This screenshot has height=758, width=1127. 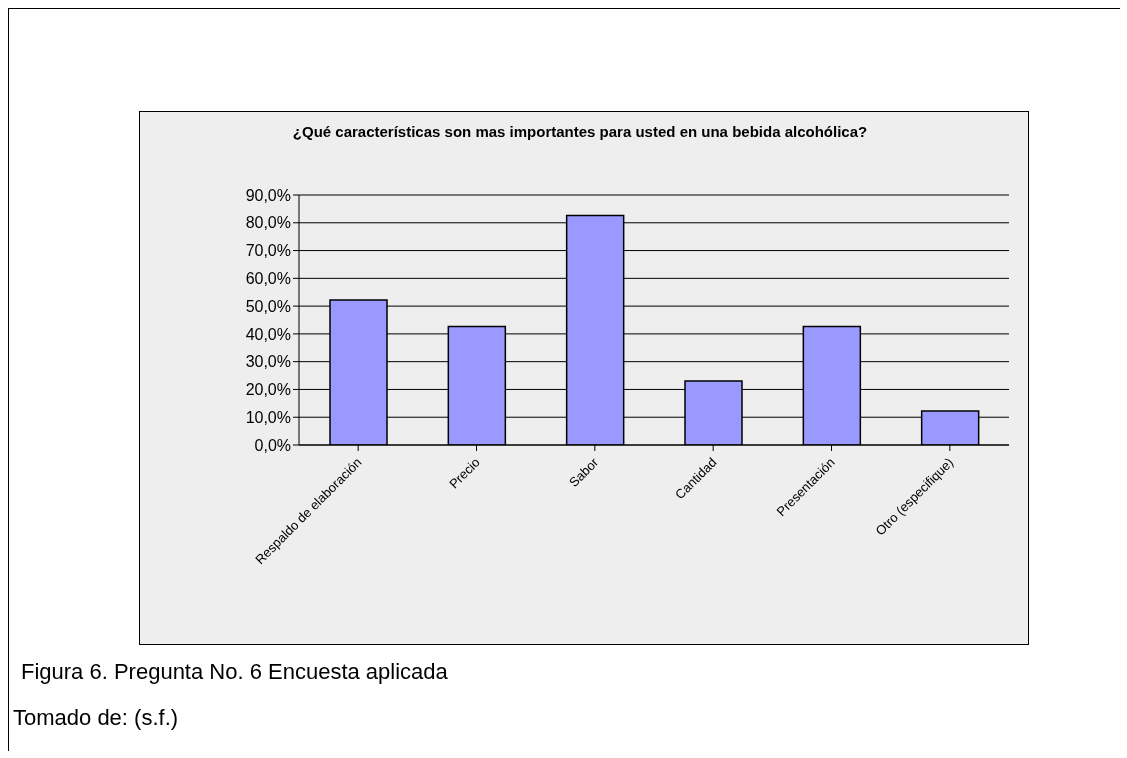 I want to click on y-tick-label: 20,0%, so click(x=268, y=390).